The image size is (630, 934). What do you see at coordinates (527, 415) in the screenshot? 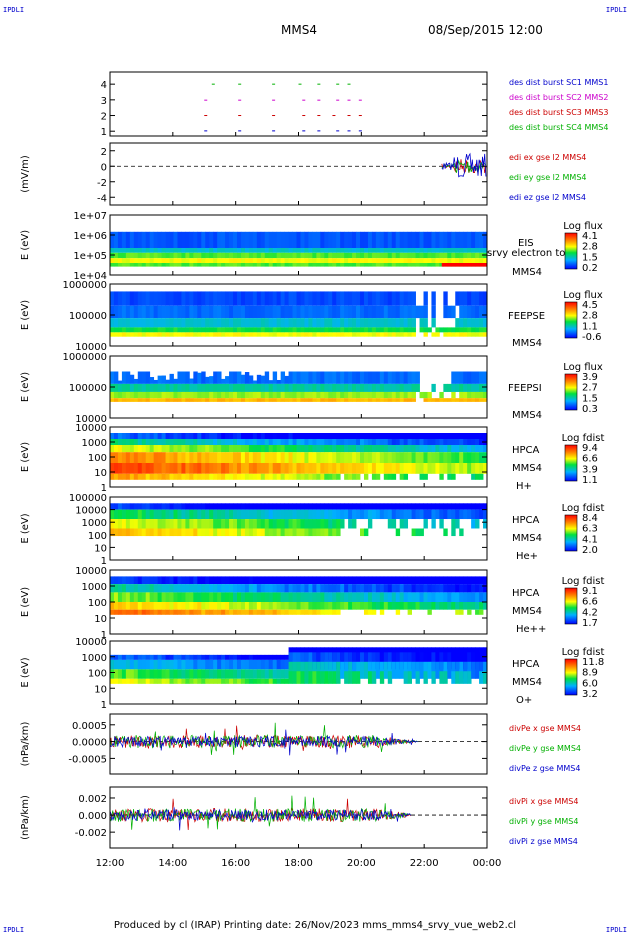
I see `panel-5-label-spacecraft: MMS4` at bounding box center [527, 415].